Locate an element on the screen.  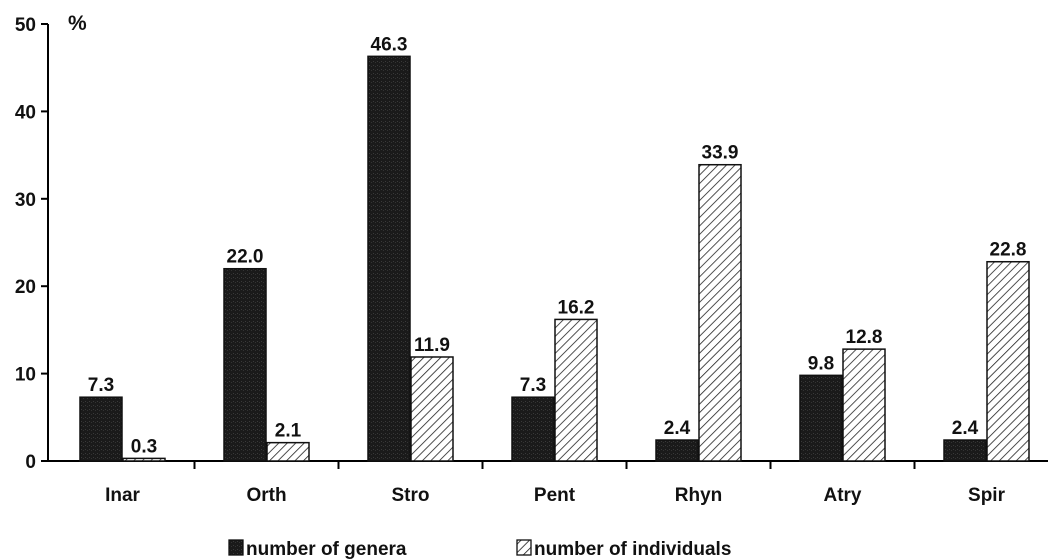
legend-individuals-swatch is located at coordinates (524, 547).